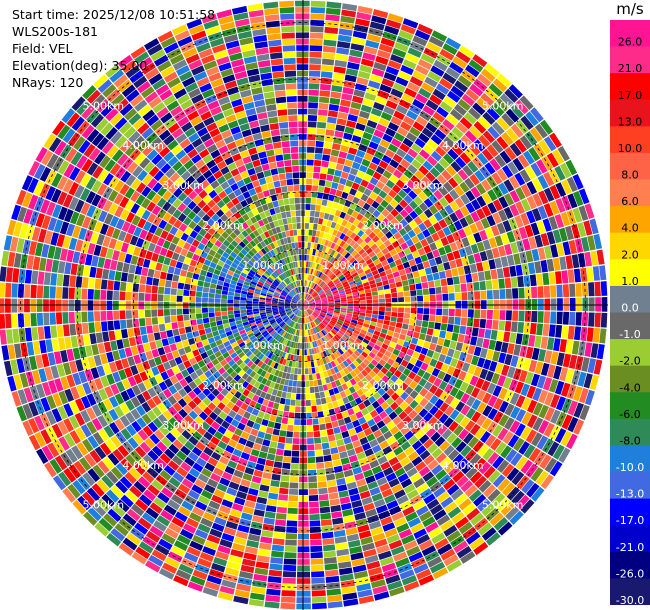 Image resolution: width=650 pixels, height=610 pixels. I want to click on colorbar-tick-label: 26.0, so click(630, 42).